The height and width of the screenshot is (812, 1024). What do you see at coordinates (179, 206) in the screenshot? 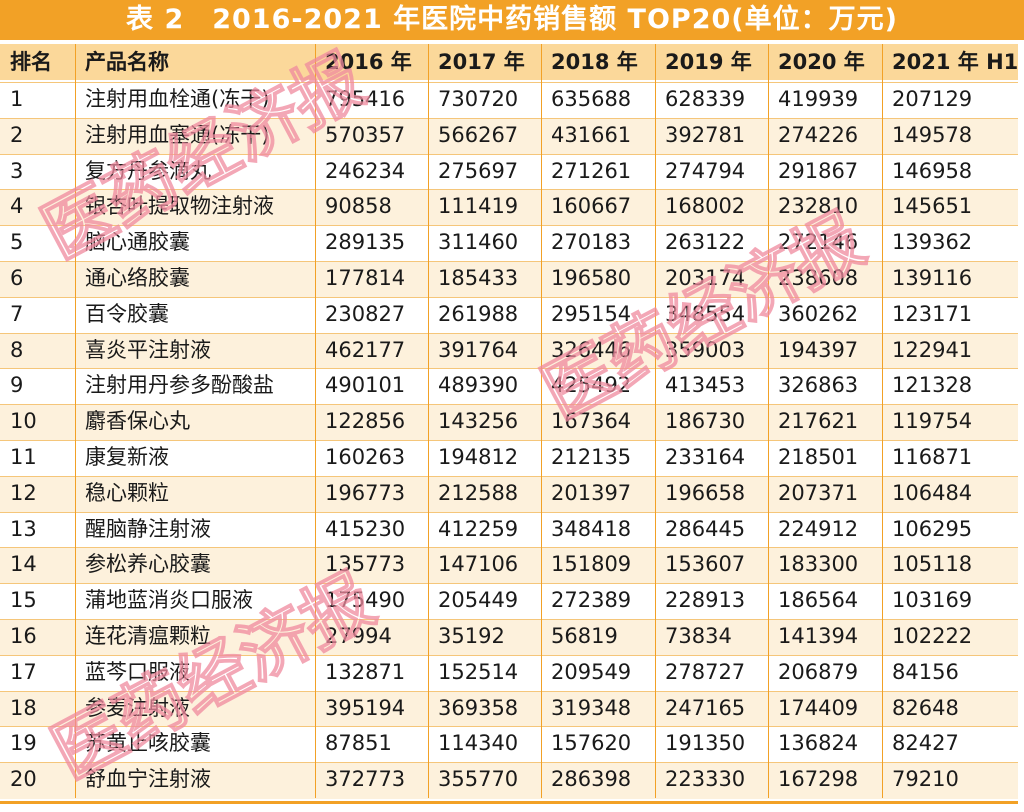
I see `product-name: 银杏叶提取物注射液` at bounding box center [179, 206].